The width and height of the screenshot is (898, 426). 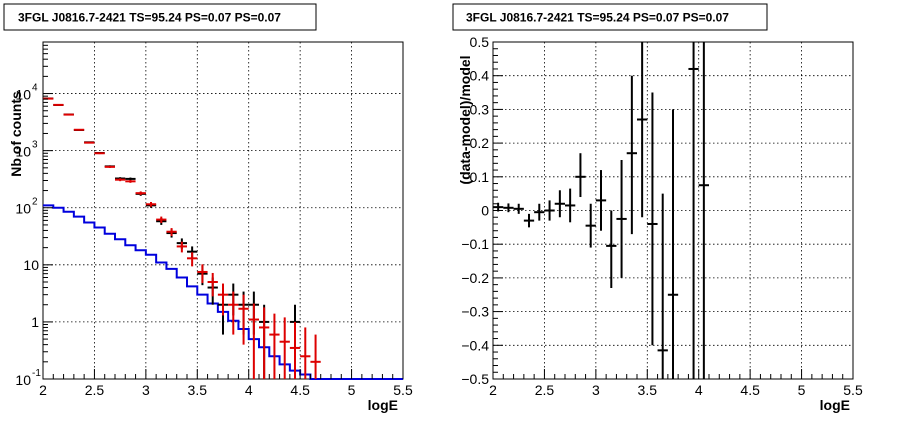 What do you see at coordinates (35, 322) in the screenshot?
I see `left-y-tick-label: 1` at bounding box center [35, 322].